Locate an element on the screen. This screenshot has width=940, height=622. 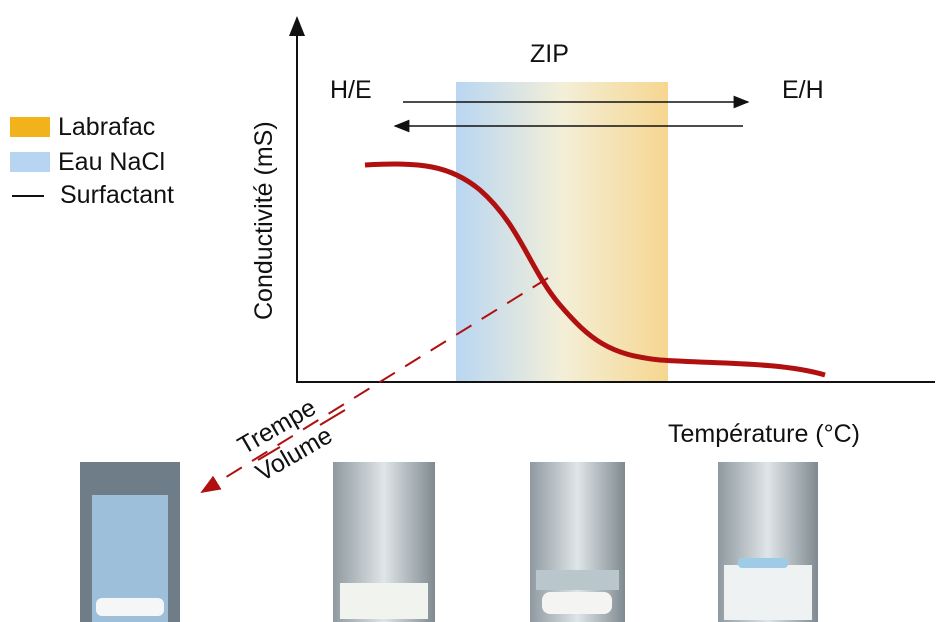
x-axis-label: Température (°C) is located at coordinates (764, 434).